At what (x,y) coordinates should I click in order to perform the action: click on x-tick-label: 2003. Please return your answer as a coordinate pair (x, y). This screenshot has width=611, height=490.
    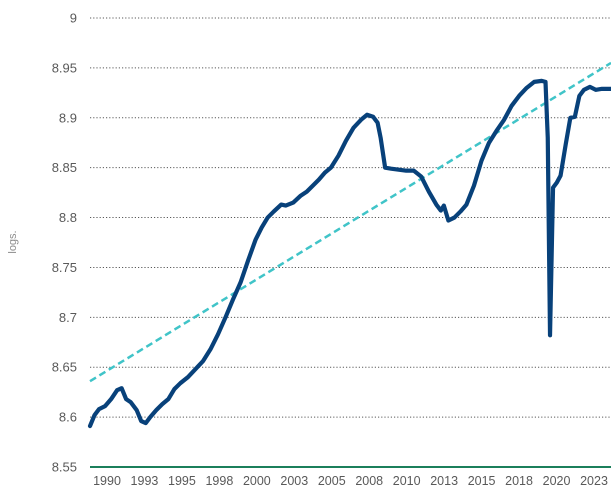
    Looking at the image, I should click on (294, 481).